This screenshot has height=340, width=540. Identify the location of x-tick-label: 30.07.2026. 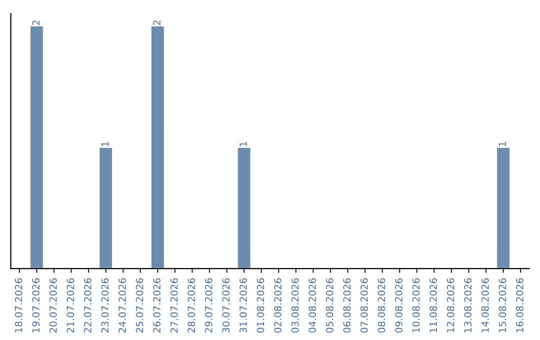
(226, 305).